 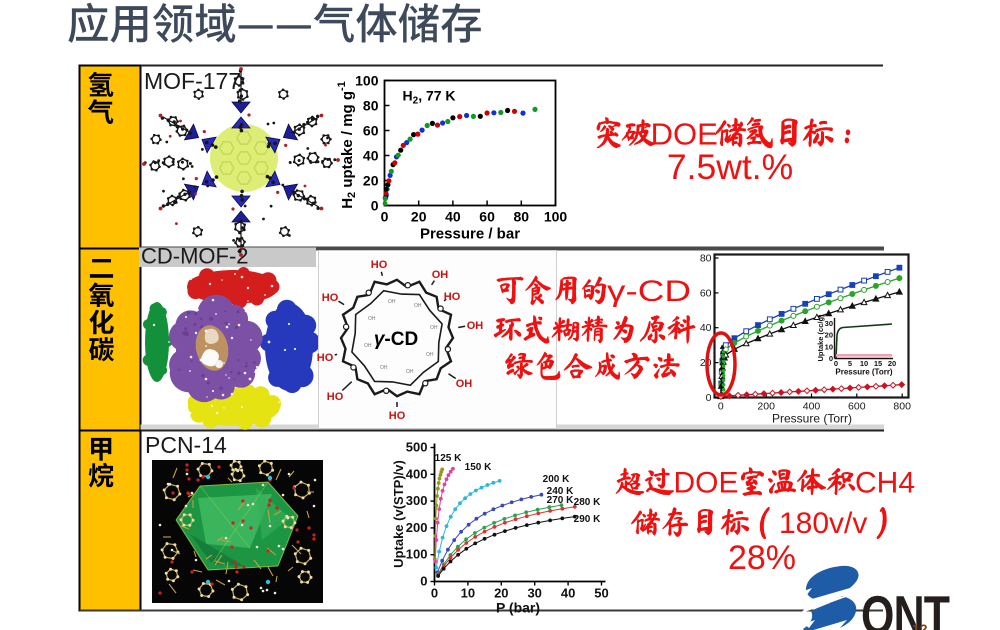 I want to click on svg-text: CD-MOF-2, so click(x=195, y=256).